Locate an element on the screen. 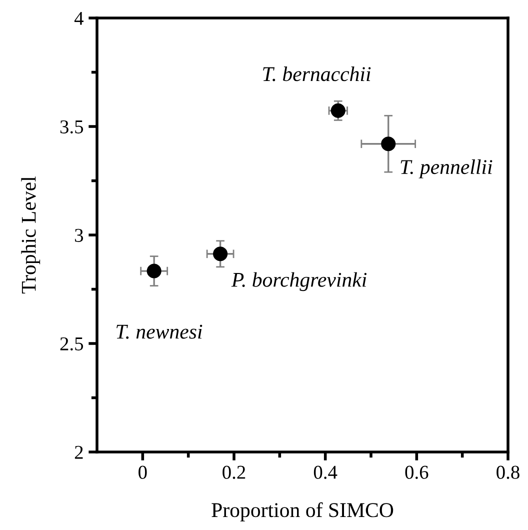 Image resolution: width=528 pixels, height=530 pixels. y-tick-label: 4 is located at coordinates (79, 18).